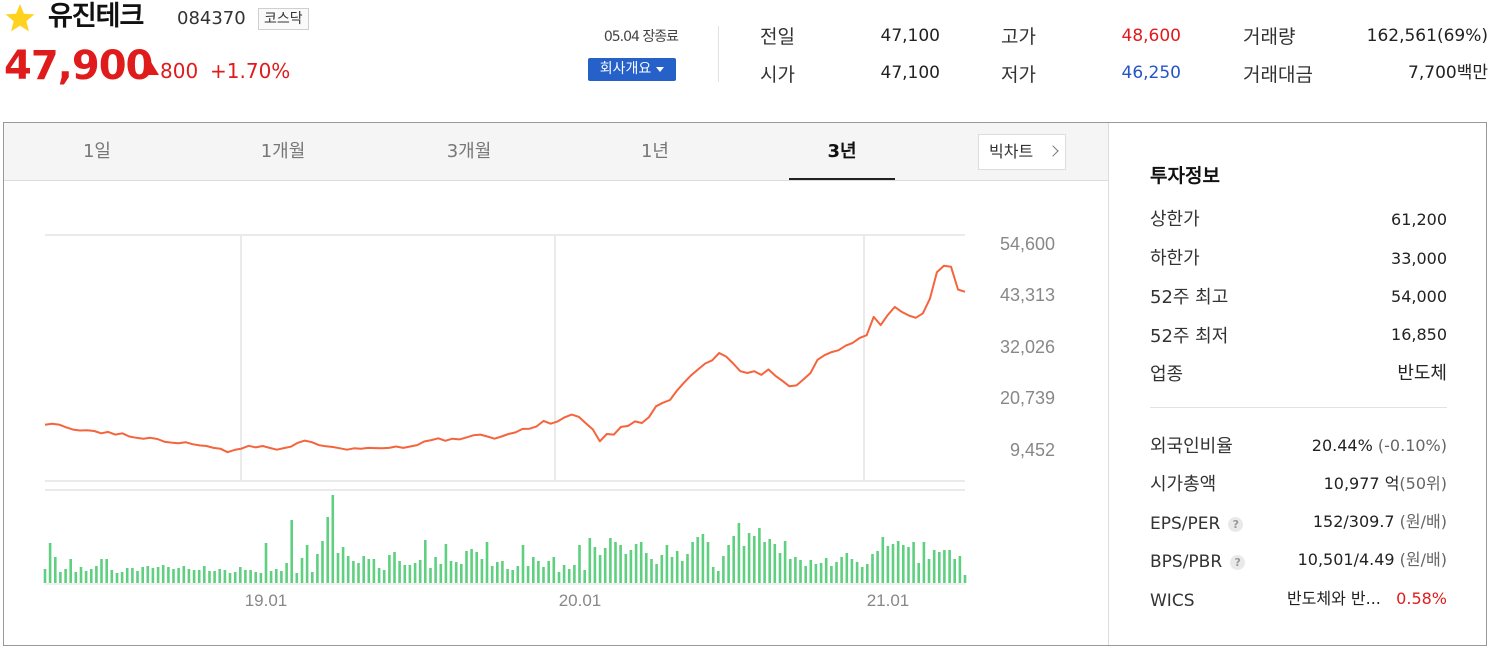 The width and height of the screenshot is (1490, 650). I want to click on foreign-ratio-value: 20.44% (-0.10%), so click(1379, 446).